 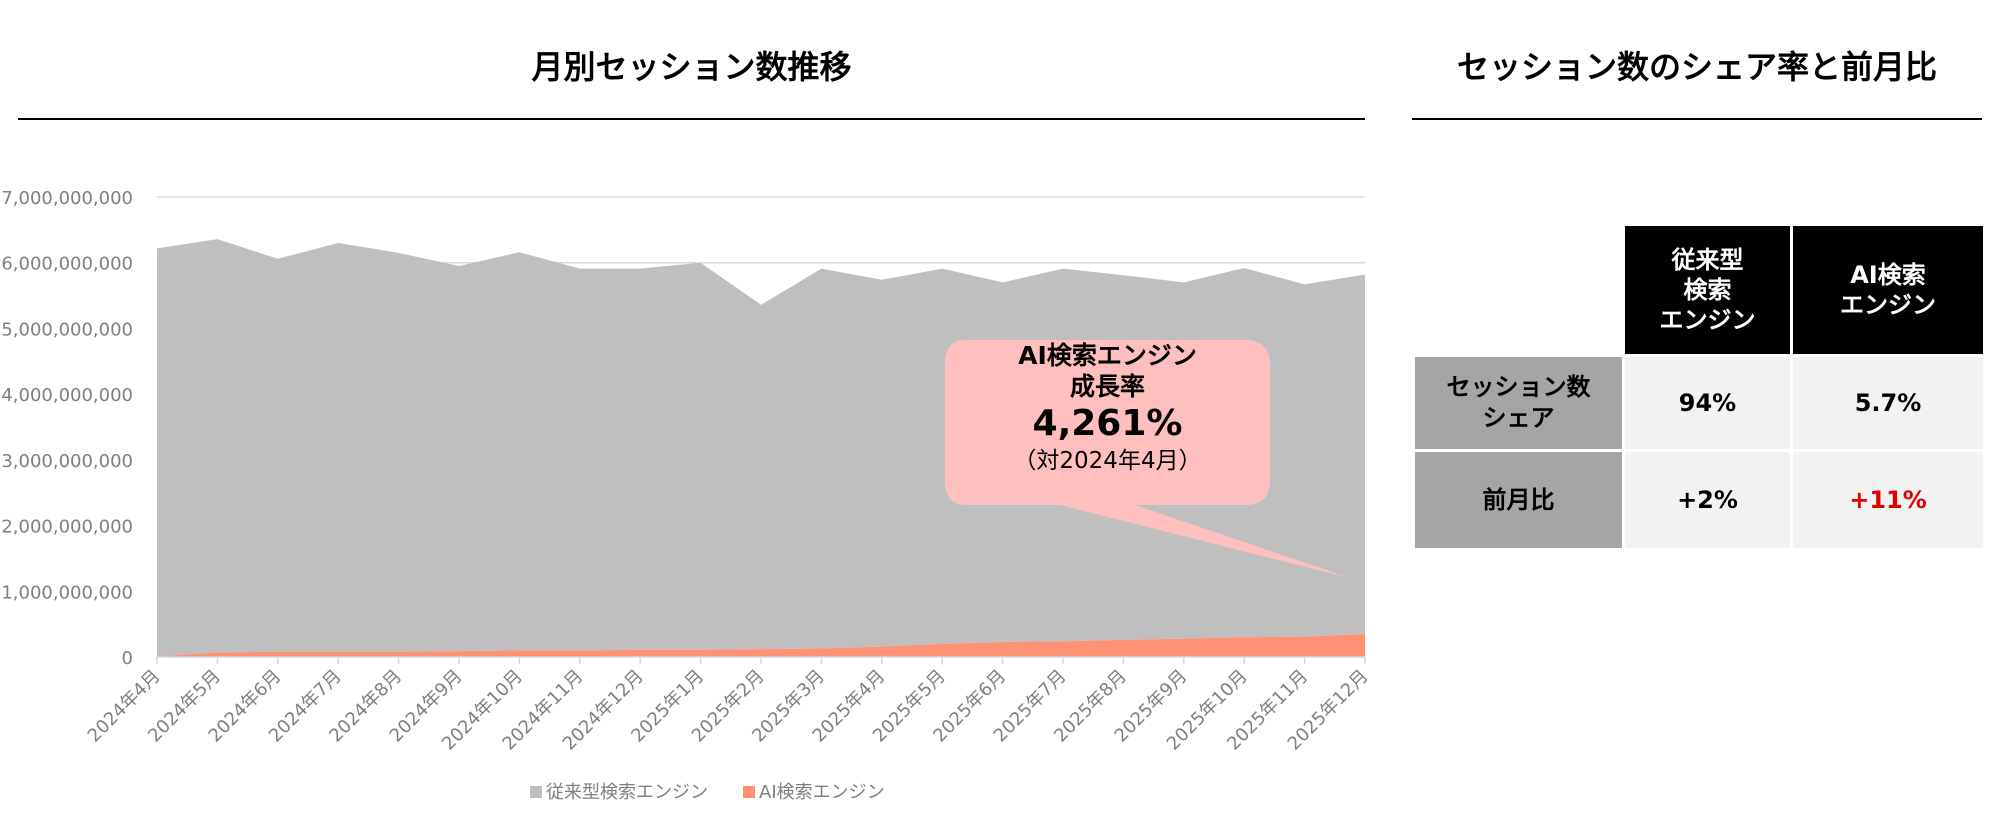 I want to click on callout-subtitle: 成長率, so click(x=1107, y=386).